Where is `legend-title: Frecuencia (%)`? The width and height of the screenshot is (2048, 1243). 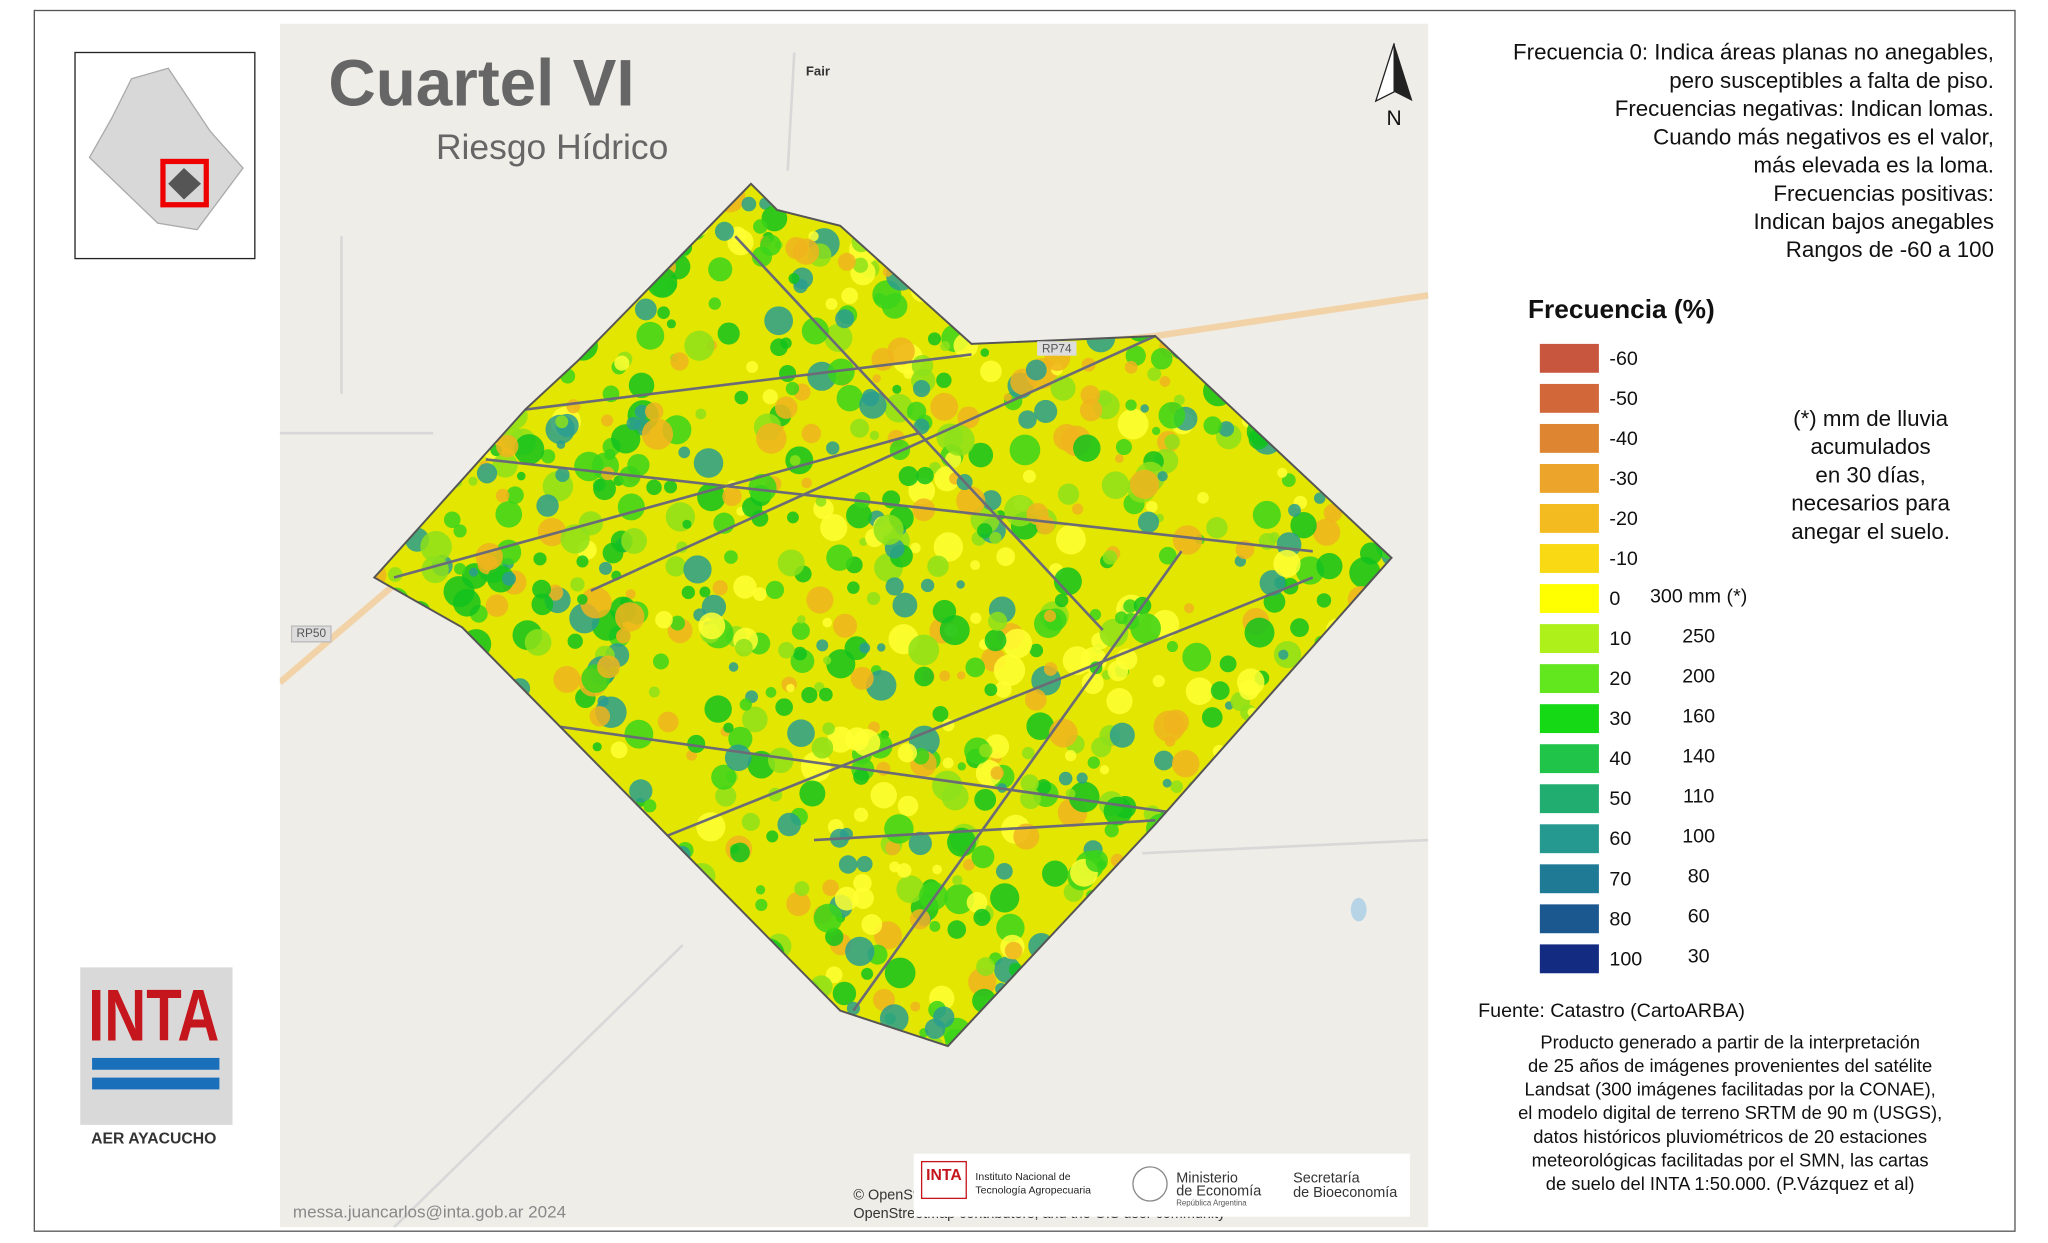 legend-title: Frecuencia (%) is located at coordinates (1621, 309).